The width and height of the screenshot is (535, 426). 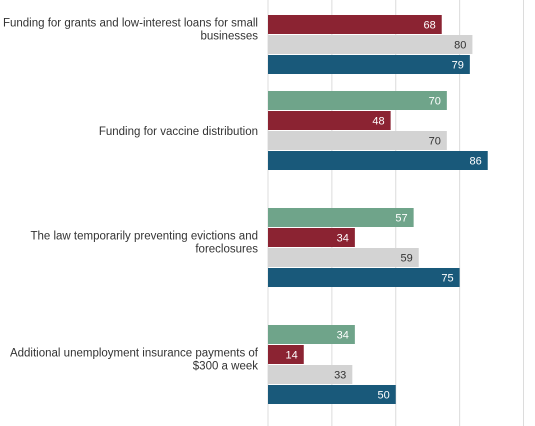 I want to click on bar-value-label: 33, so click(x=340, y=376).